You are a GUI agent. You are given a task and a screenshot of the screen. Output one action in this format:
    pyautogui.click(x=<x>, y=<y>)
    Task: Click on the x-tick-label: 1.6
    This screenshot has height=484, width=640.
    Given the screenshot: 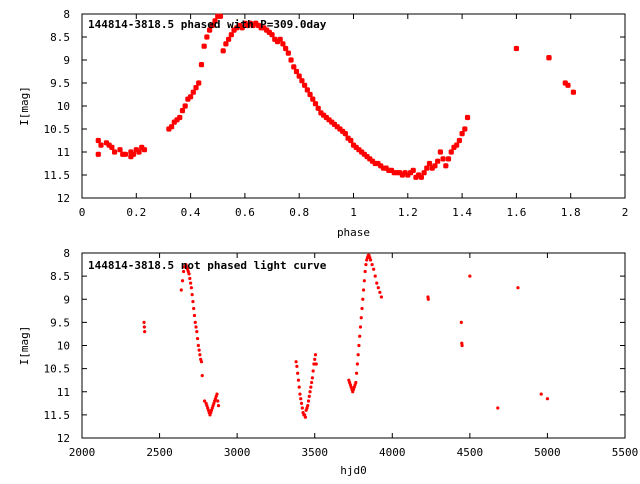 What is the action you would take?
    pyautogui.click(x=516, y=212)
    